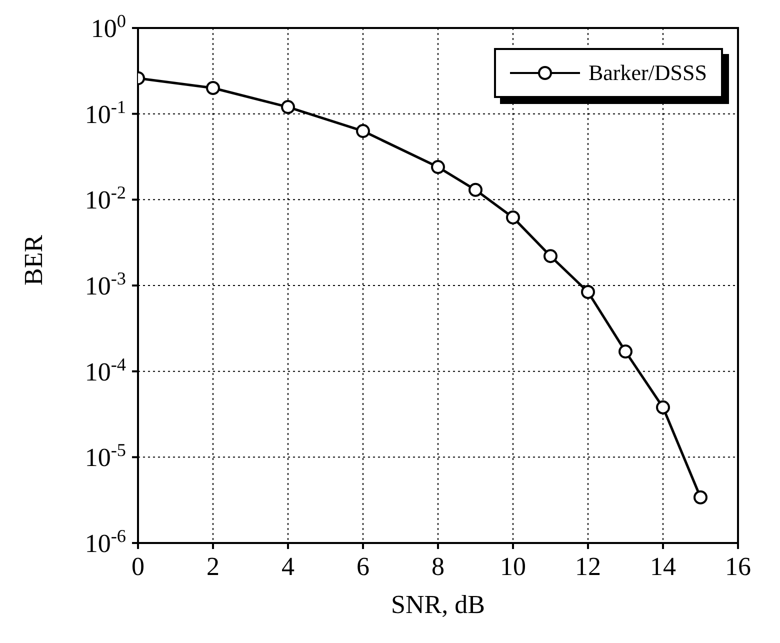 Image resolution: width=780 pixels, height=643 pixels. What do you see at coordinates (288, 566) in the screenshot?
I see `x-tick-label: 4` at bounding box center [288, 566].